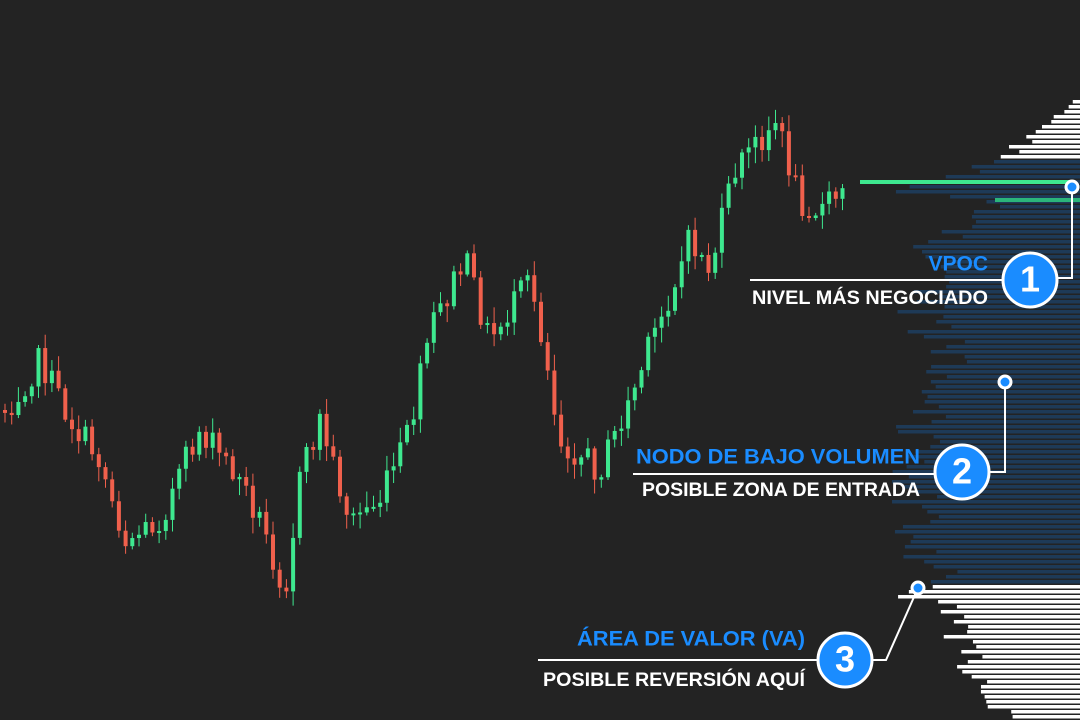 This screenshot has width=1080, height=720. Describe the element at coordinates (915, 244) in the screenshot. I see `annotation-1: VPOC NIVEL MÁS NEGOCIADO 1` at that location.